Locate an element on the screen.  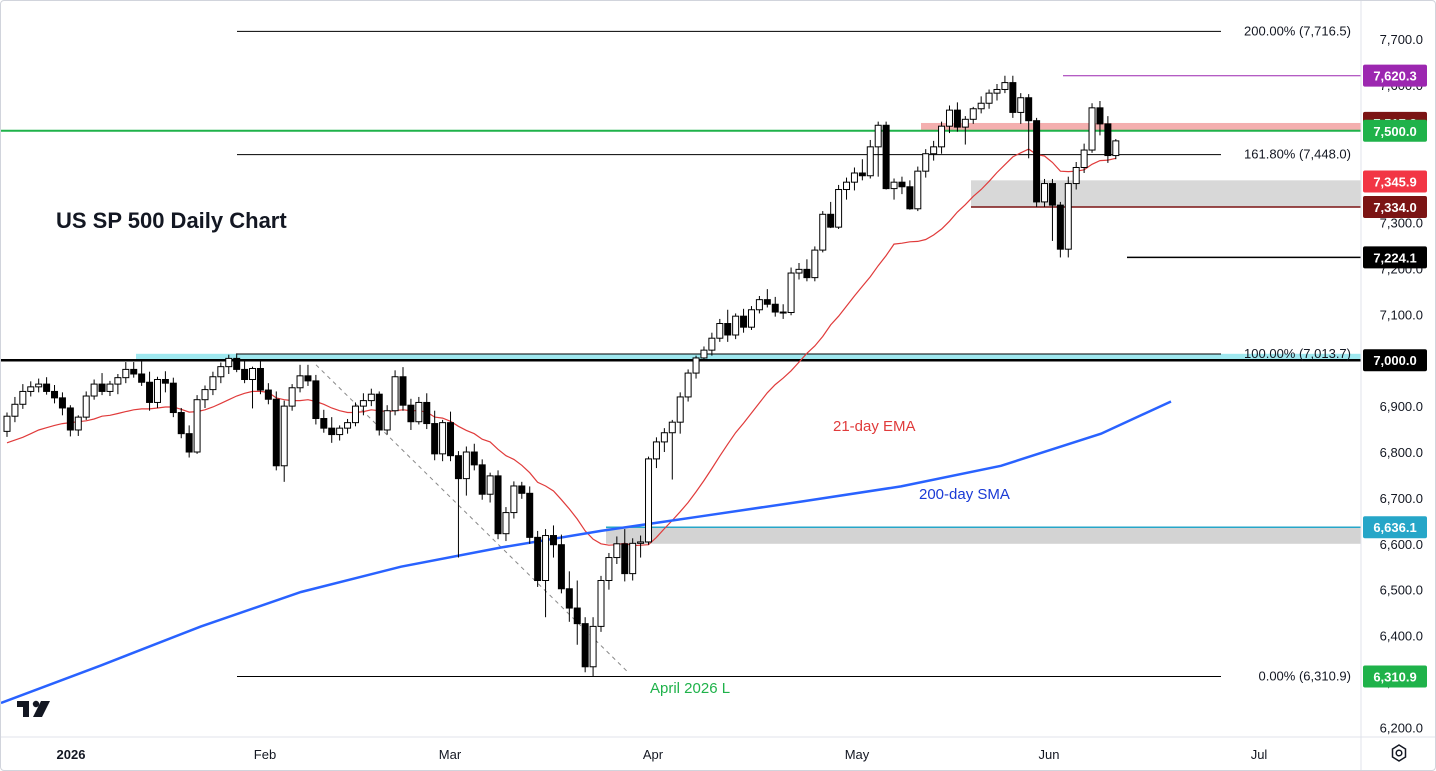
price-badge-label: 7,334.0 is located at coordinates (1394, 207).